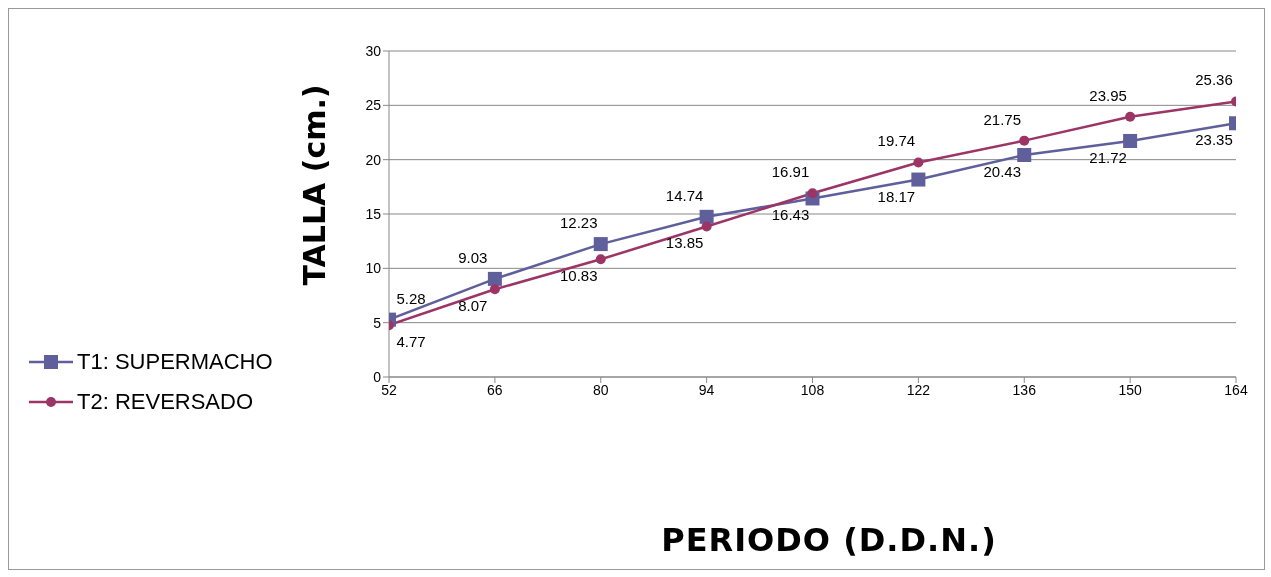  Describe the element at coordinates (165, 402) in the screenshot. I see `legend-label: T2: REVERSADO` at that location.